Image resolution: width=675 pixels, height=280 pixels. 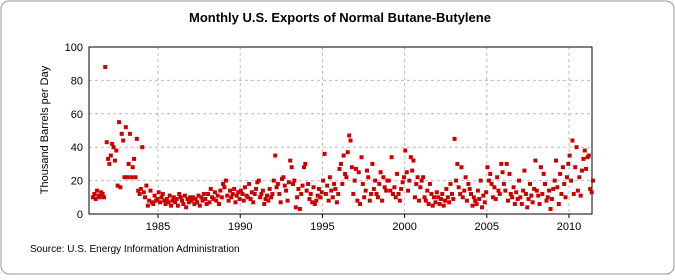 What do you see at coordinates (77, 115) in the screenshot?
I see `y-tick-label: 60` at bounding box center [77, 115].